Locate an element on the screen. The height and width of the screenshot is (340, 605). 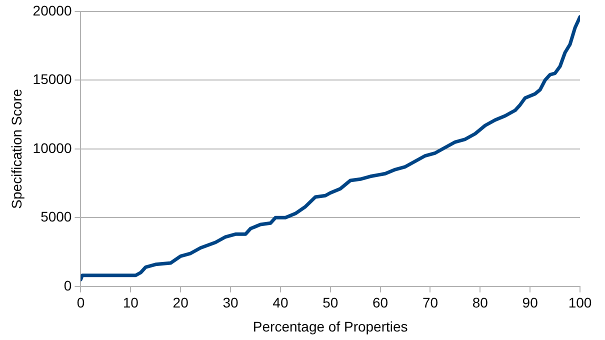
y-tick-label: 20000 is located at coordinates (52, 10).